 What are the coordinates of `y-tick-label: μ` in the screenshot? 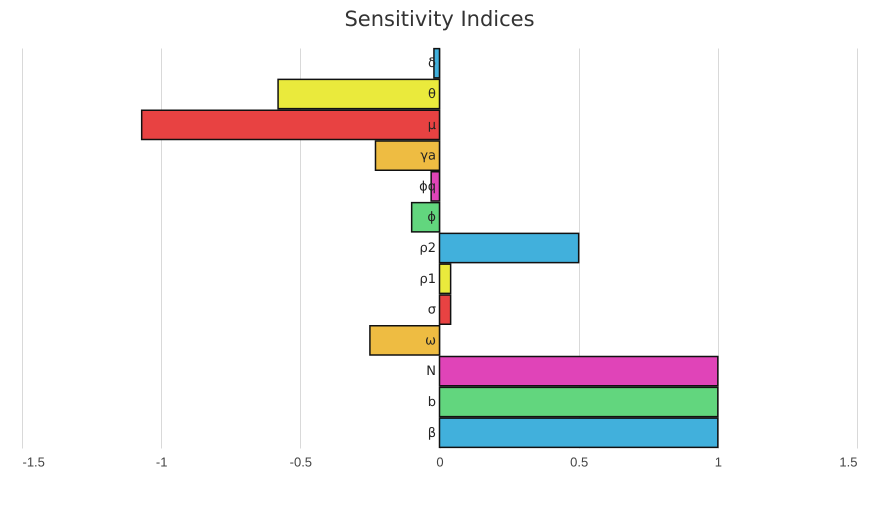 It's located at (432, 125).